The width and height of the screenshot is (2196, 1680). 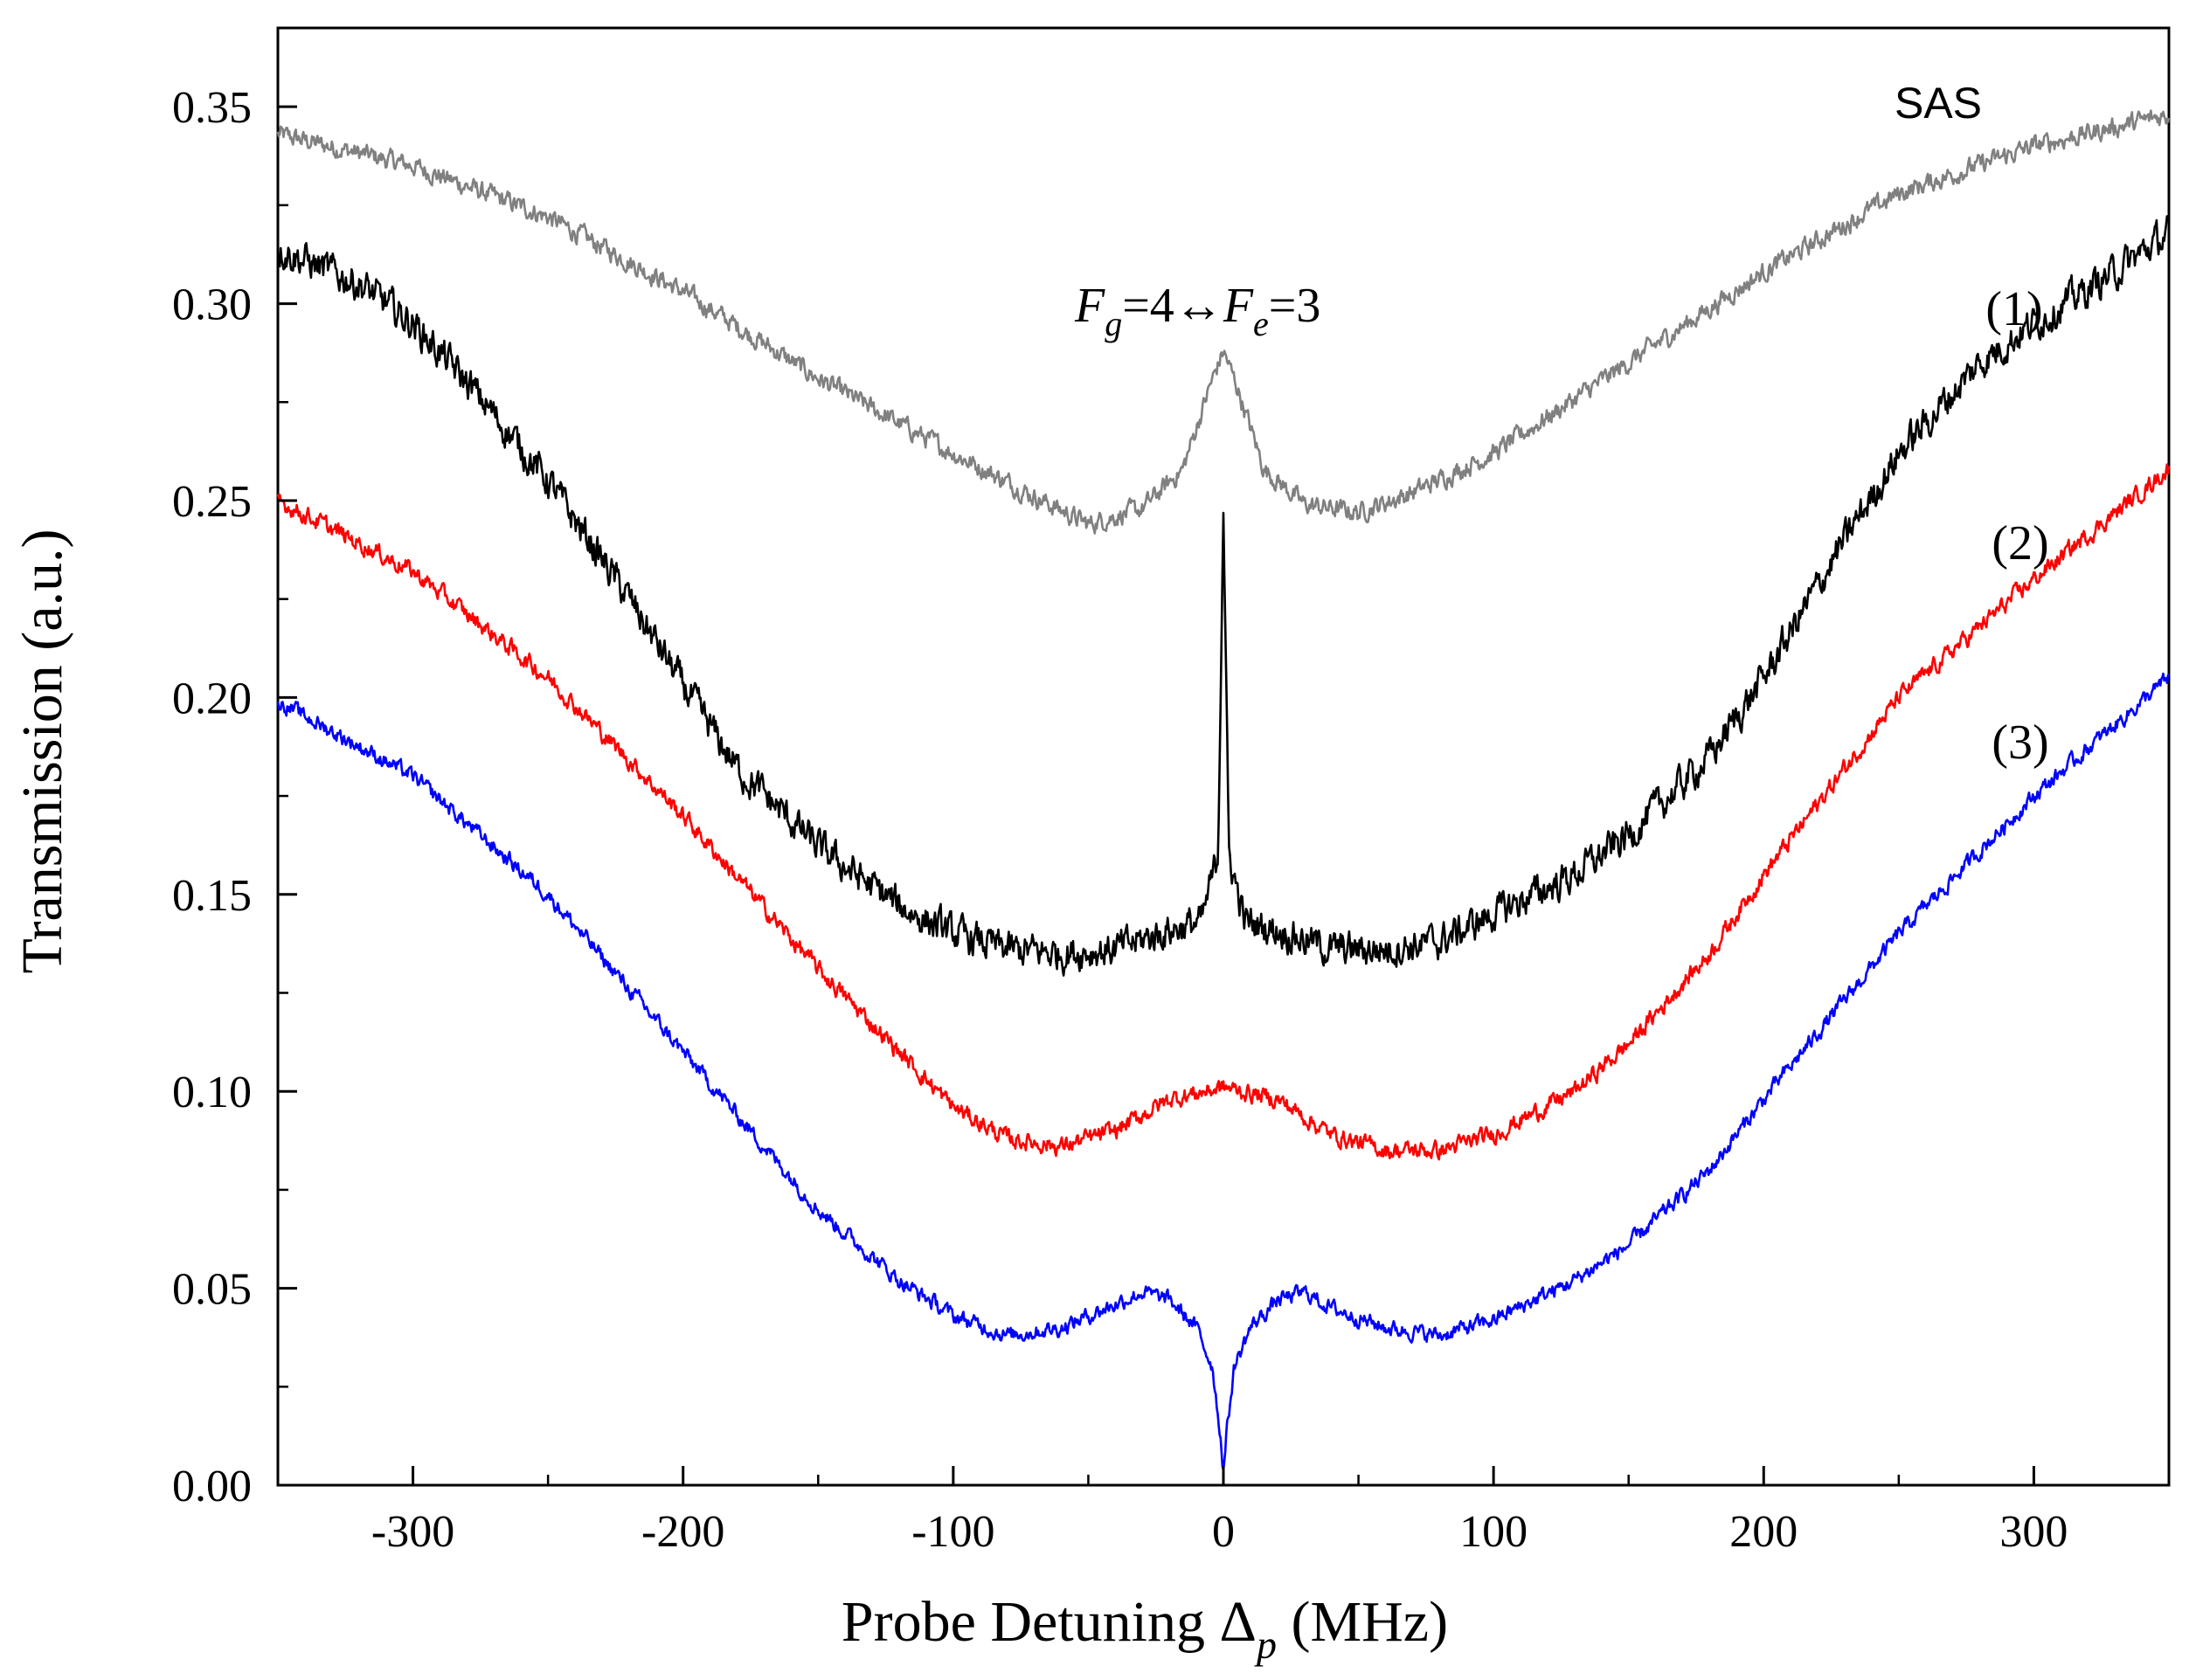 I want to click on y-tick-label: 0.00, so click(x=212, y=1486).